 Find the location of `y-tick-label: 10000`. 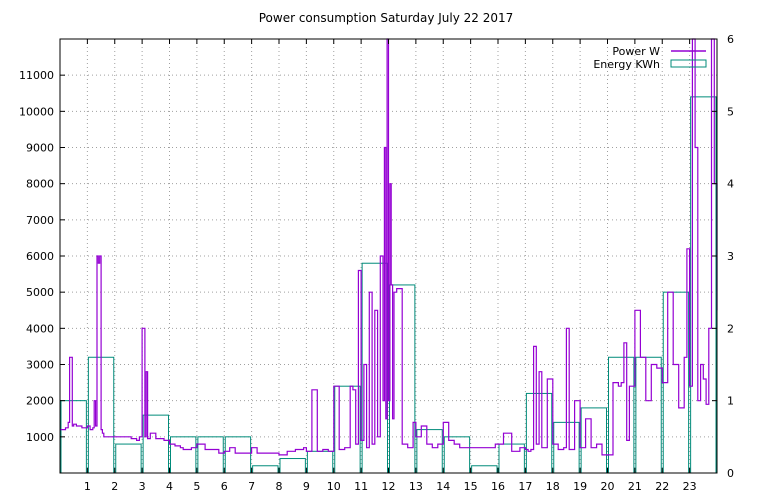

y-tick-label: 10000 is located at coordinates (36, 111).